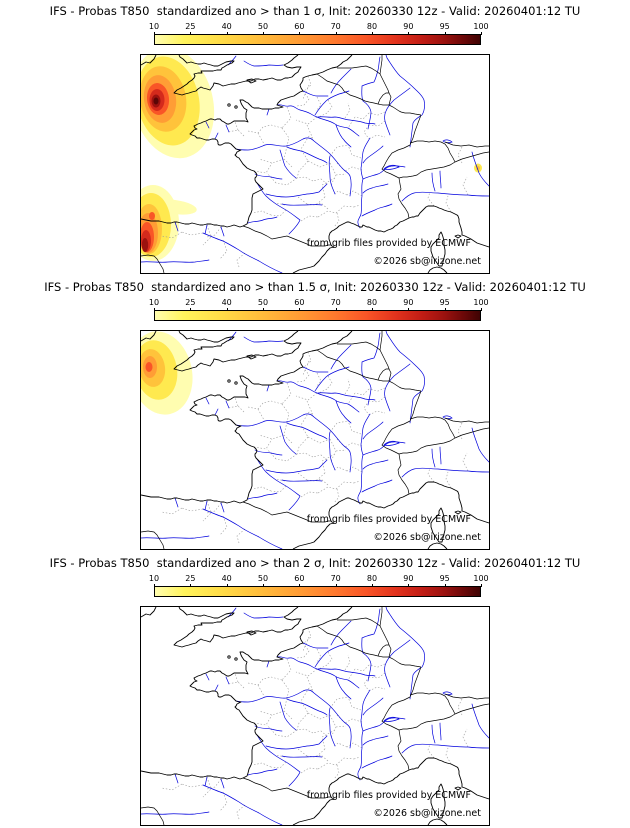 The height and width of the screenshot is (828, 630). I want to click on lake-geneva, so click(391, 443).